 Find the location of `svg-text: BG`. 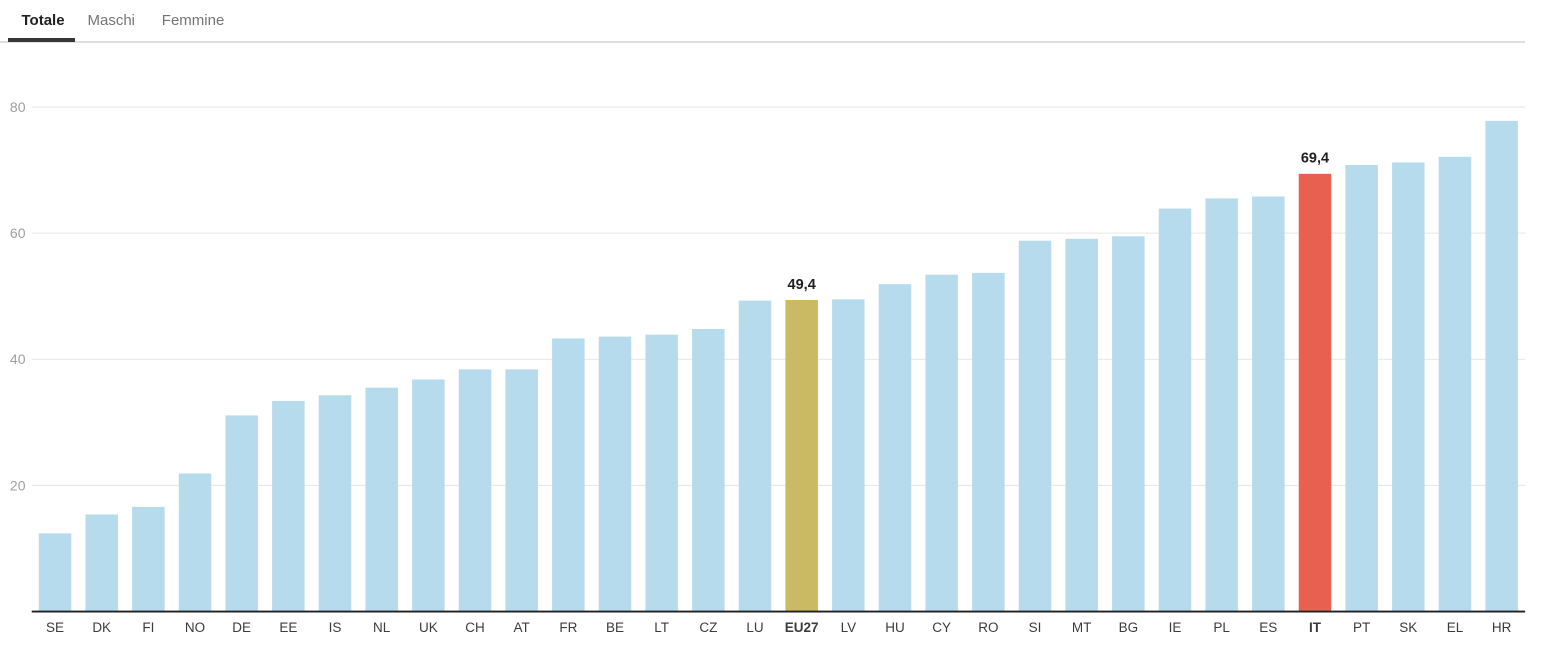

svg-text: BG is located at coordinates (1129, 627).